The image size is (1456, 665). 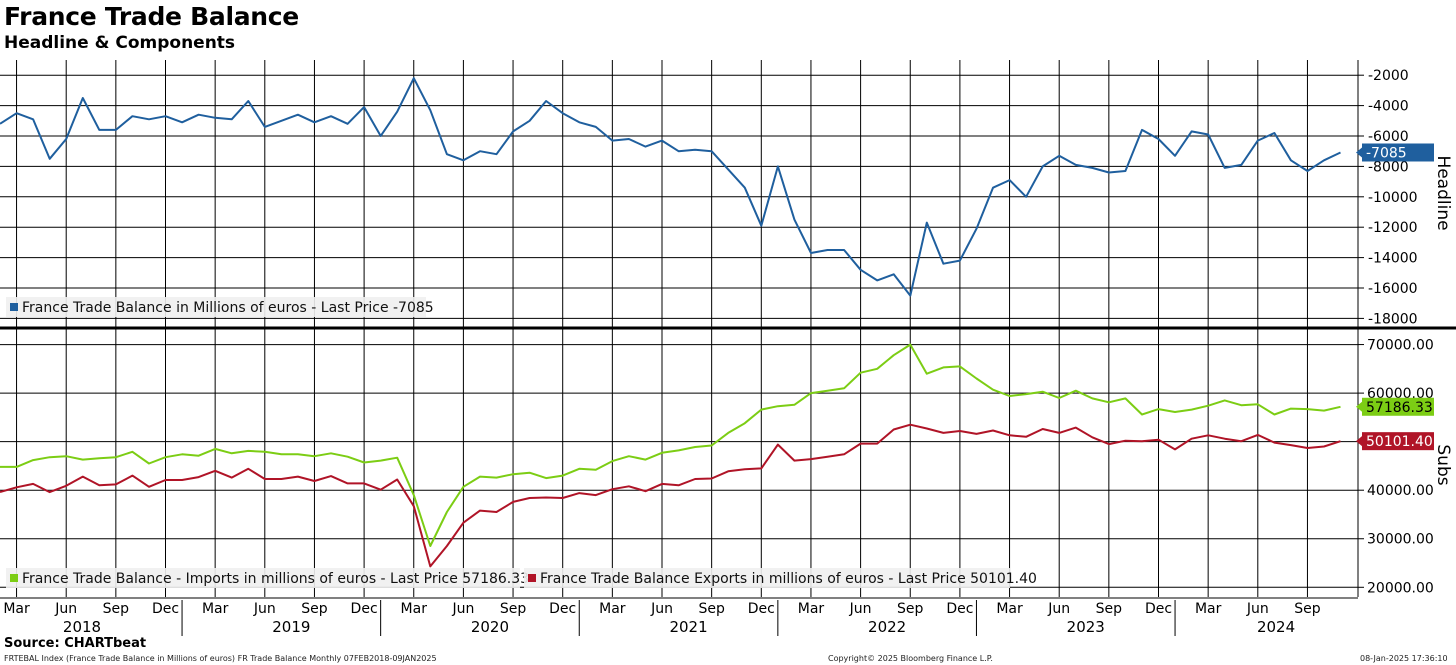 I want to click on headline-last-price-box, so click(x=1398, y=152).